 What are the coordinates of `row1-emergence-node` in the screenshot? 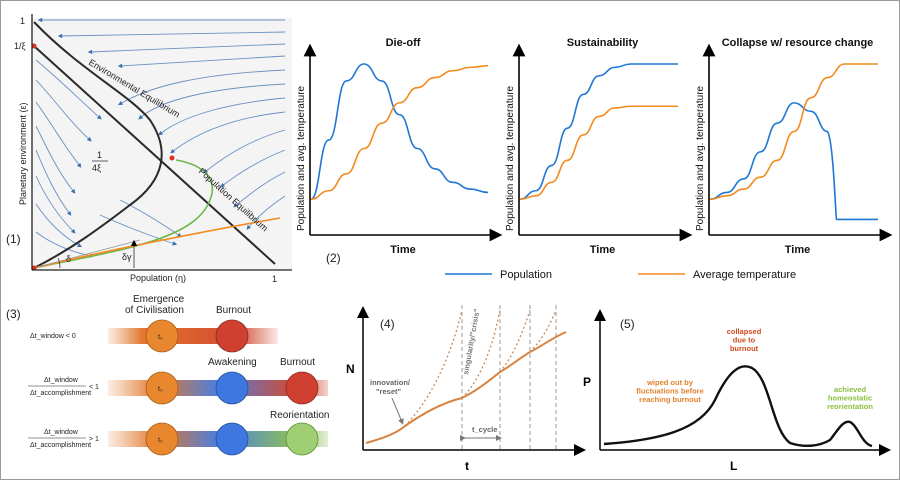 It's located at (162, 336).